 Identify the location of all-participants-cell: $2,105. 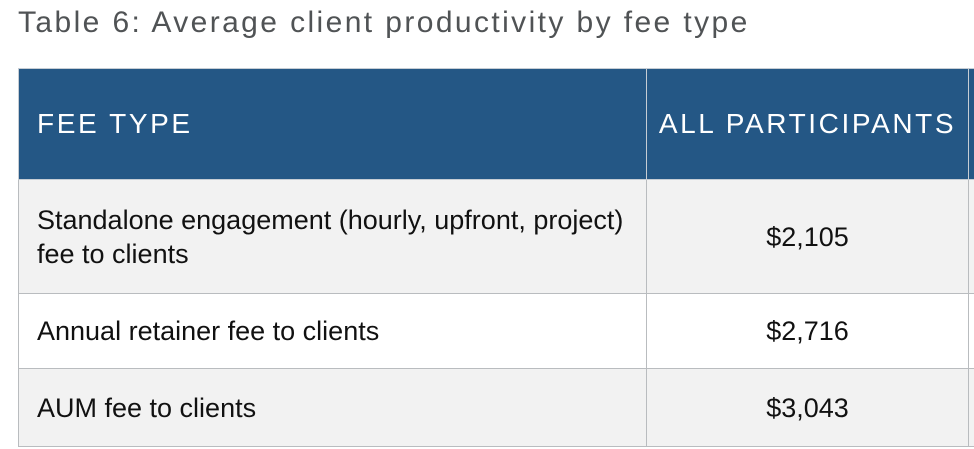
(807, 236).